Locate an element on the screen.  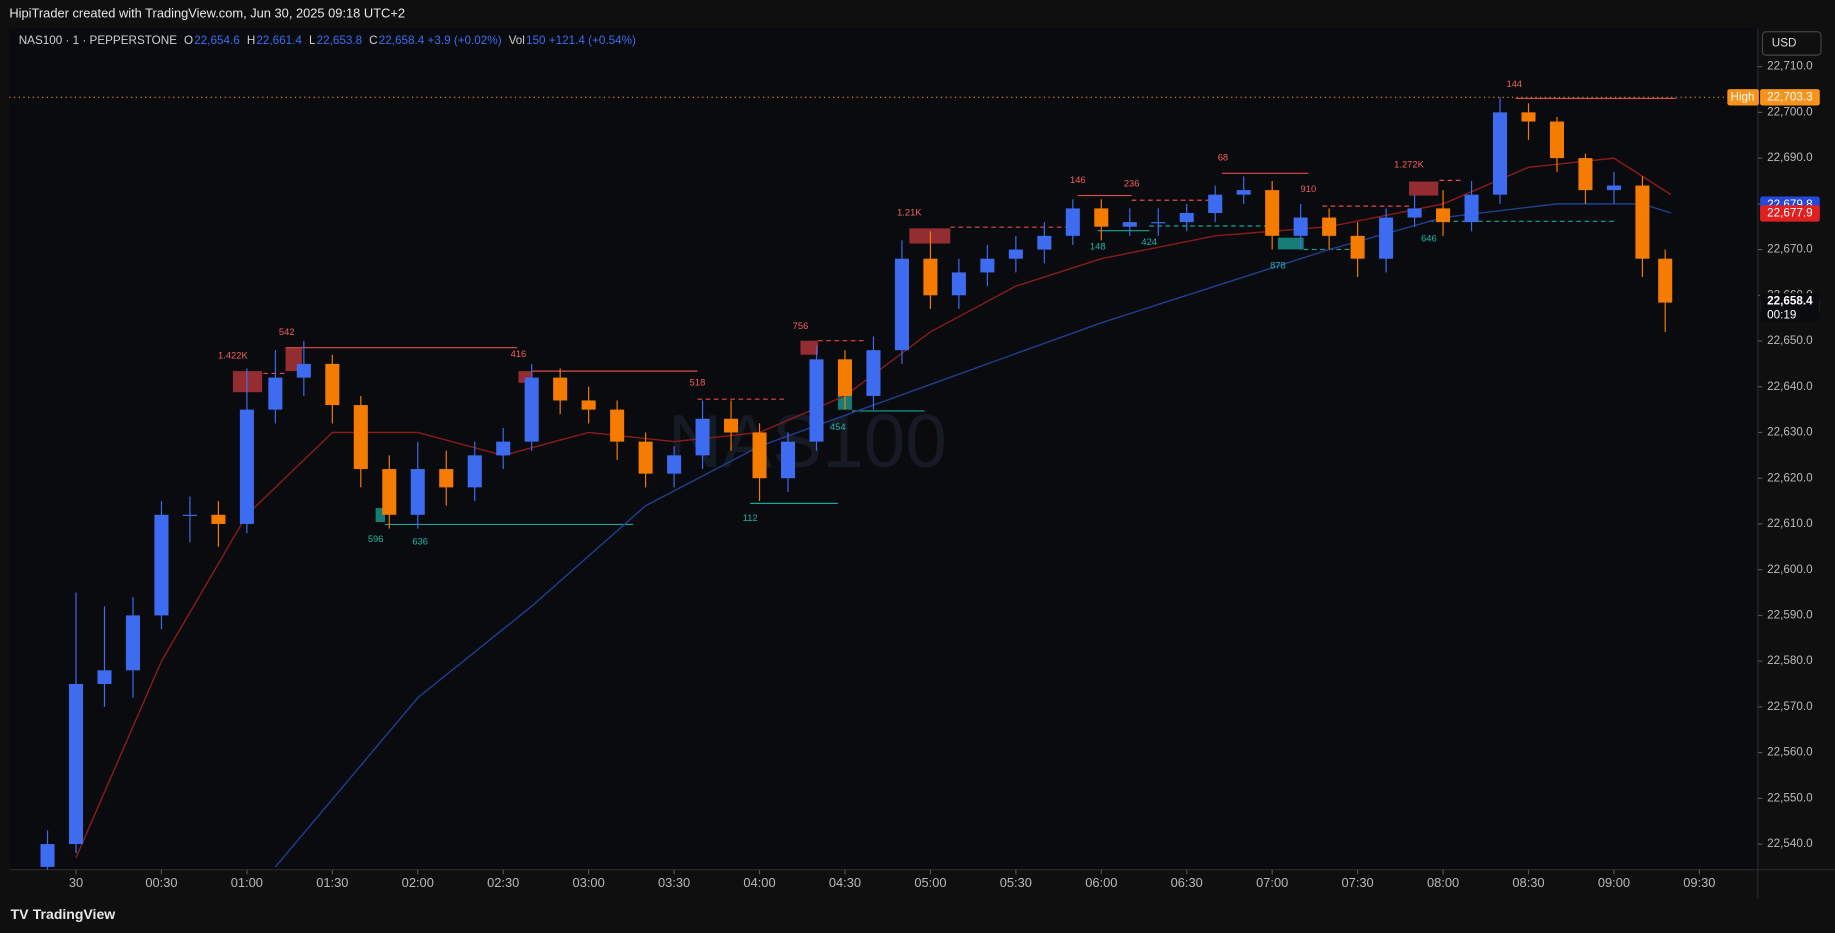
legend-key: C is located at coordinates (373, 40).